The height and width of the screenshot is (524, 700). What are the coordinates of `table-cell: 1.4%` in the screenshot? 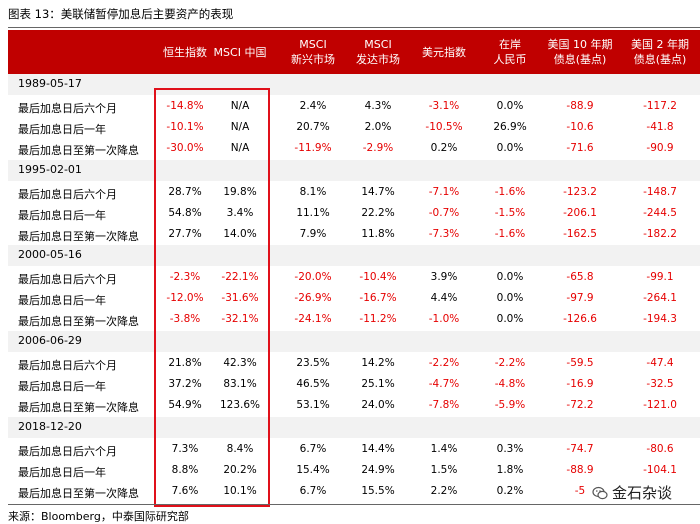 It's located at (444, 449).